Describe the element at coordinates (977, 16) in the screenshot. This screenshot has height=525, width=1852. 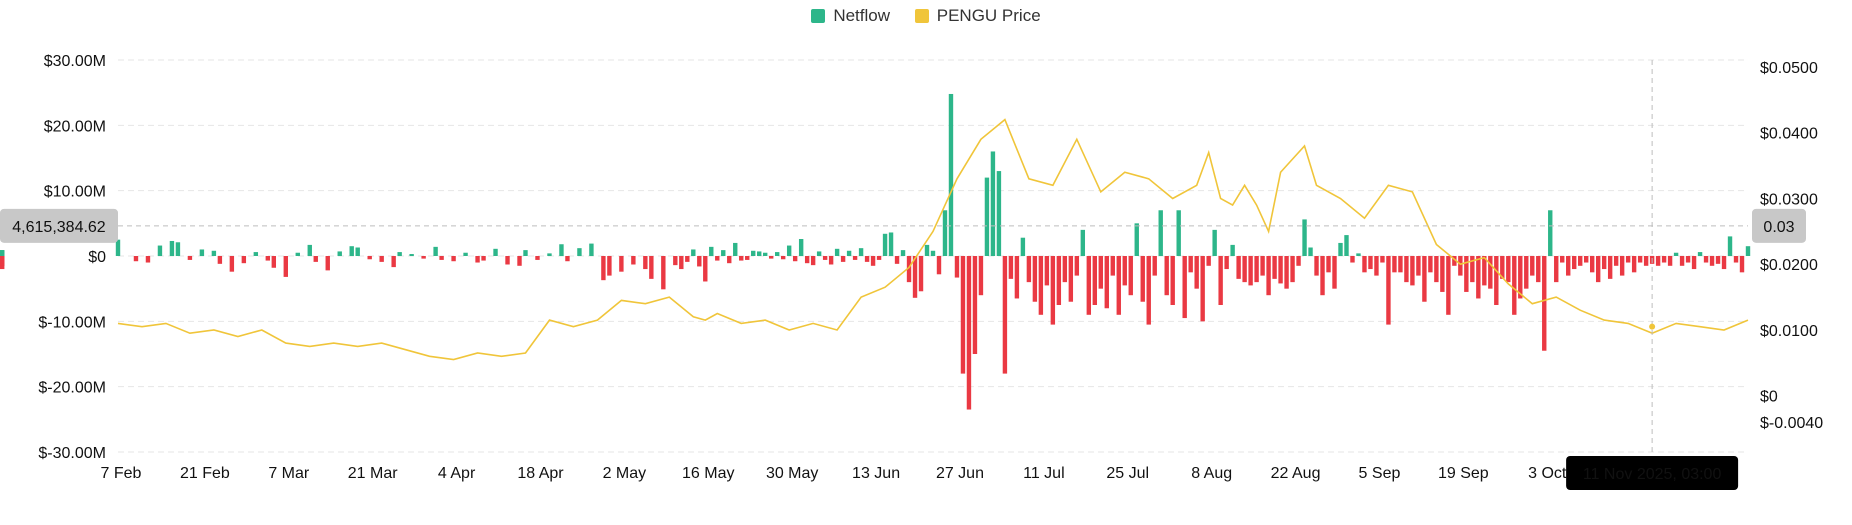
I see `legend-item-pengu-price: PENGU Price` at that location.